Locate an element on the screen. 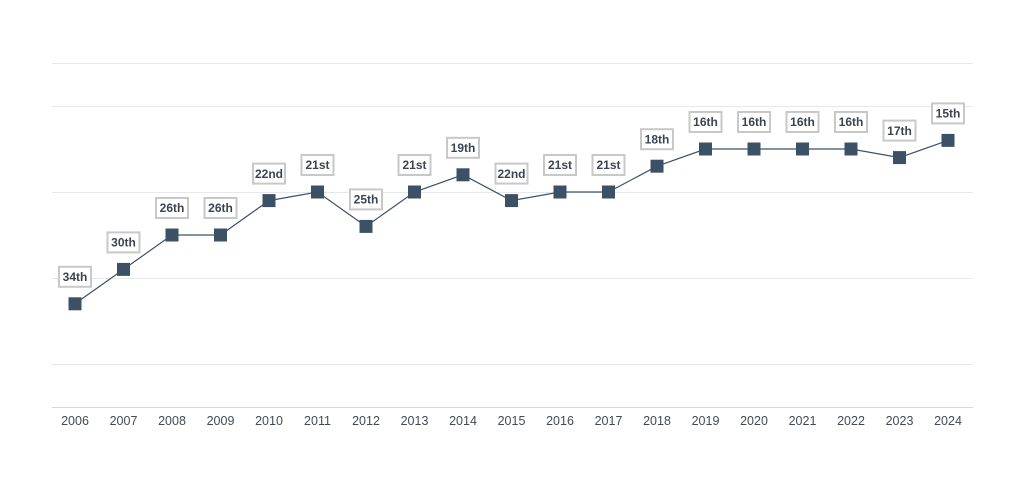 This screenshot has width=1024, height=485. x-tick-label: 2011 is located at coordinates (317, 421).